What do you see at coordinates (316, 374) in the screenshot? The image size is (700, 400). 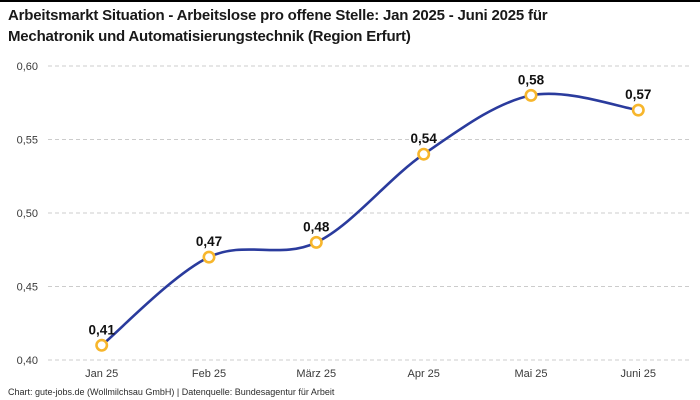 I see `x-tick-label: März 25` at bounding box center [316, 374].